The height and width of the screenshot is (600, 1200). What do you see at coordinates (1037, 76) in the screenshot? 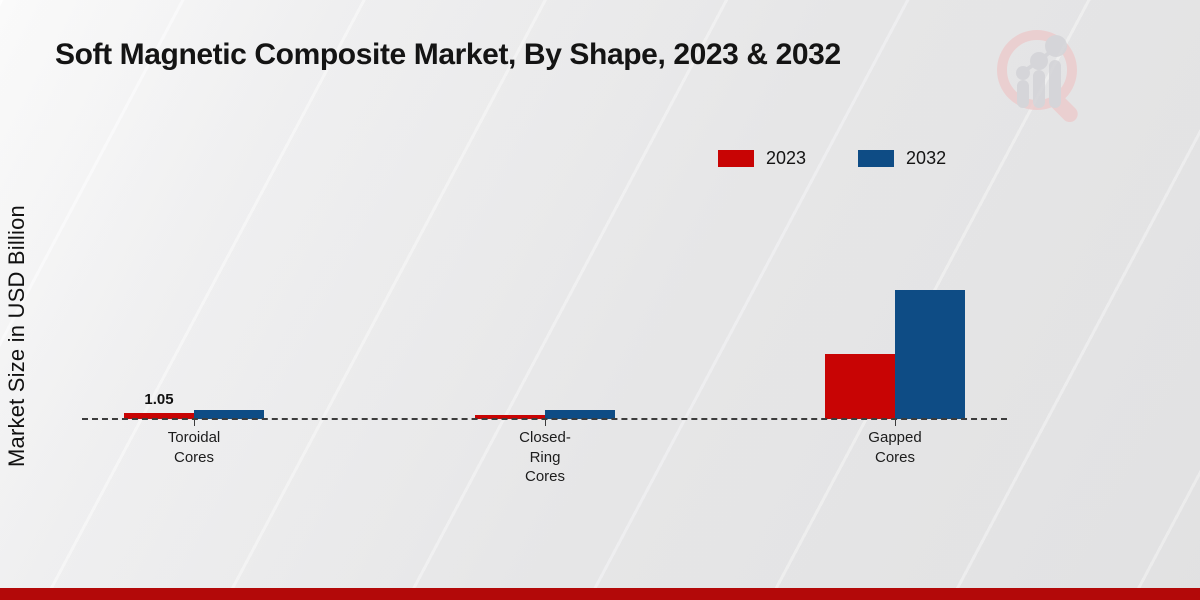
I see `magnifier-bar-chart-logo-icon` at bounding box center [1037, 76].